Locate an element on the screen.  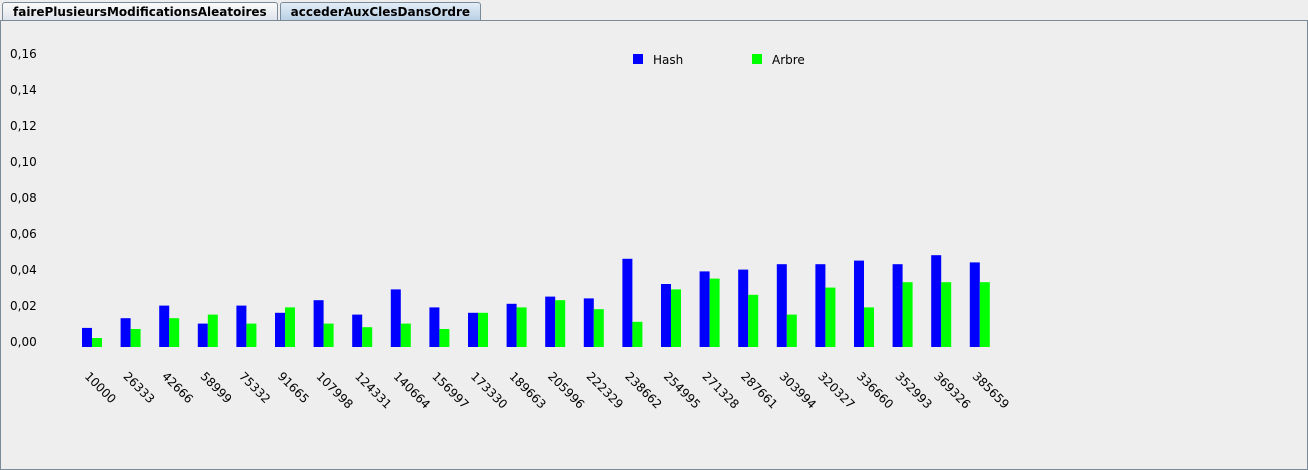
x-tick-label: 287661 is located at coordinates (759, 390).